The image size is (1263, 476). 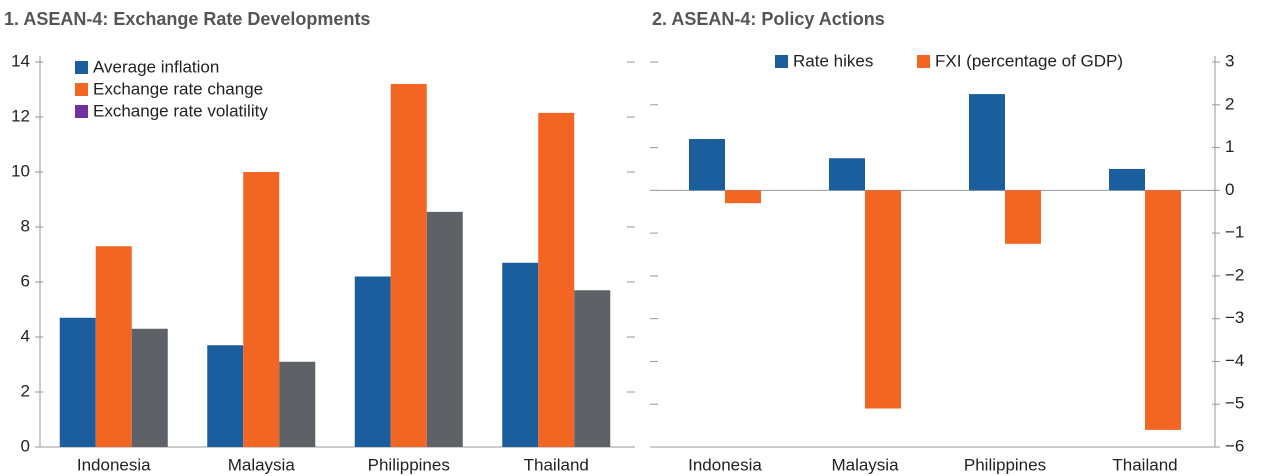 What do you see at coordinates (1234, 445) in the screenshot?
I see `y2-tick-label: −6` at bounding box center [1234, 445].